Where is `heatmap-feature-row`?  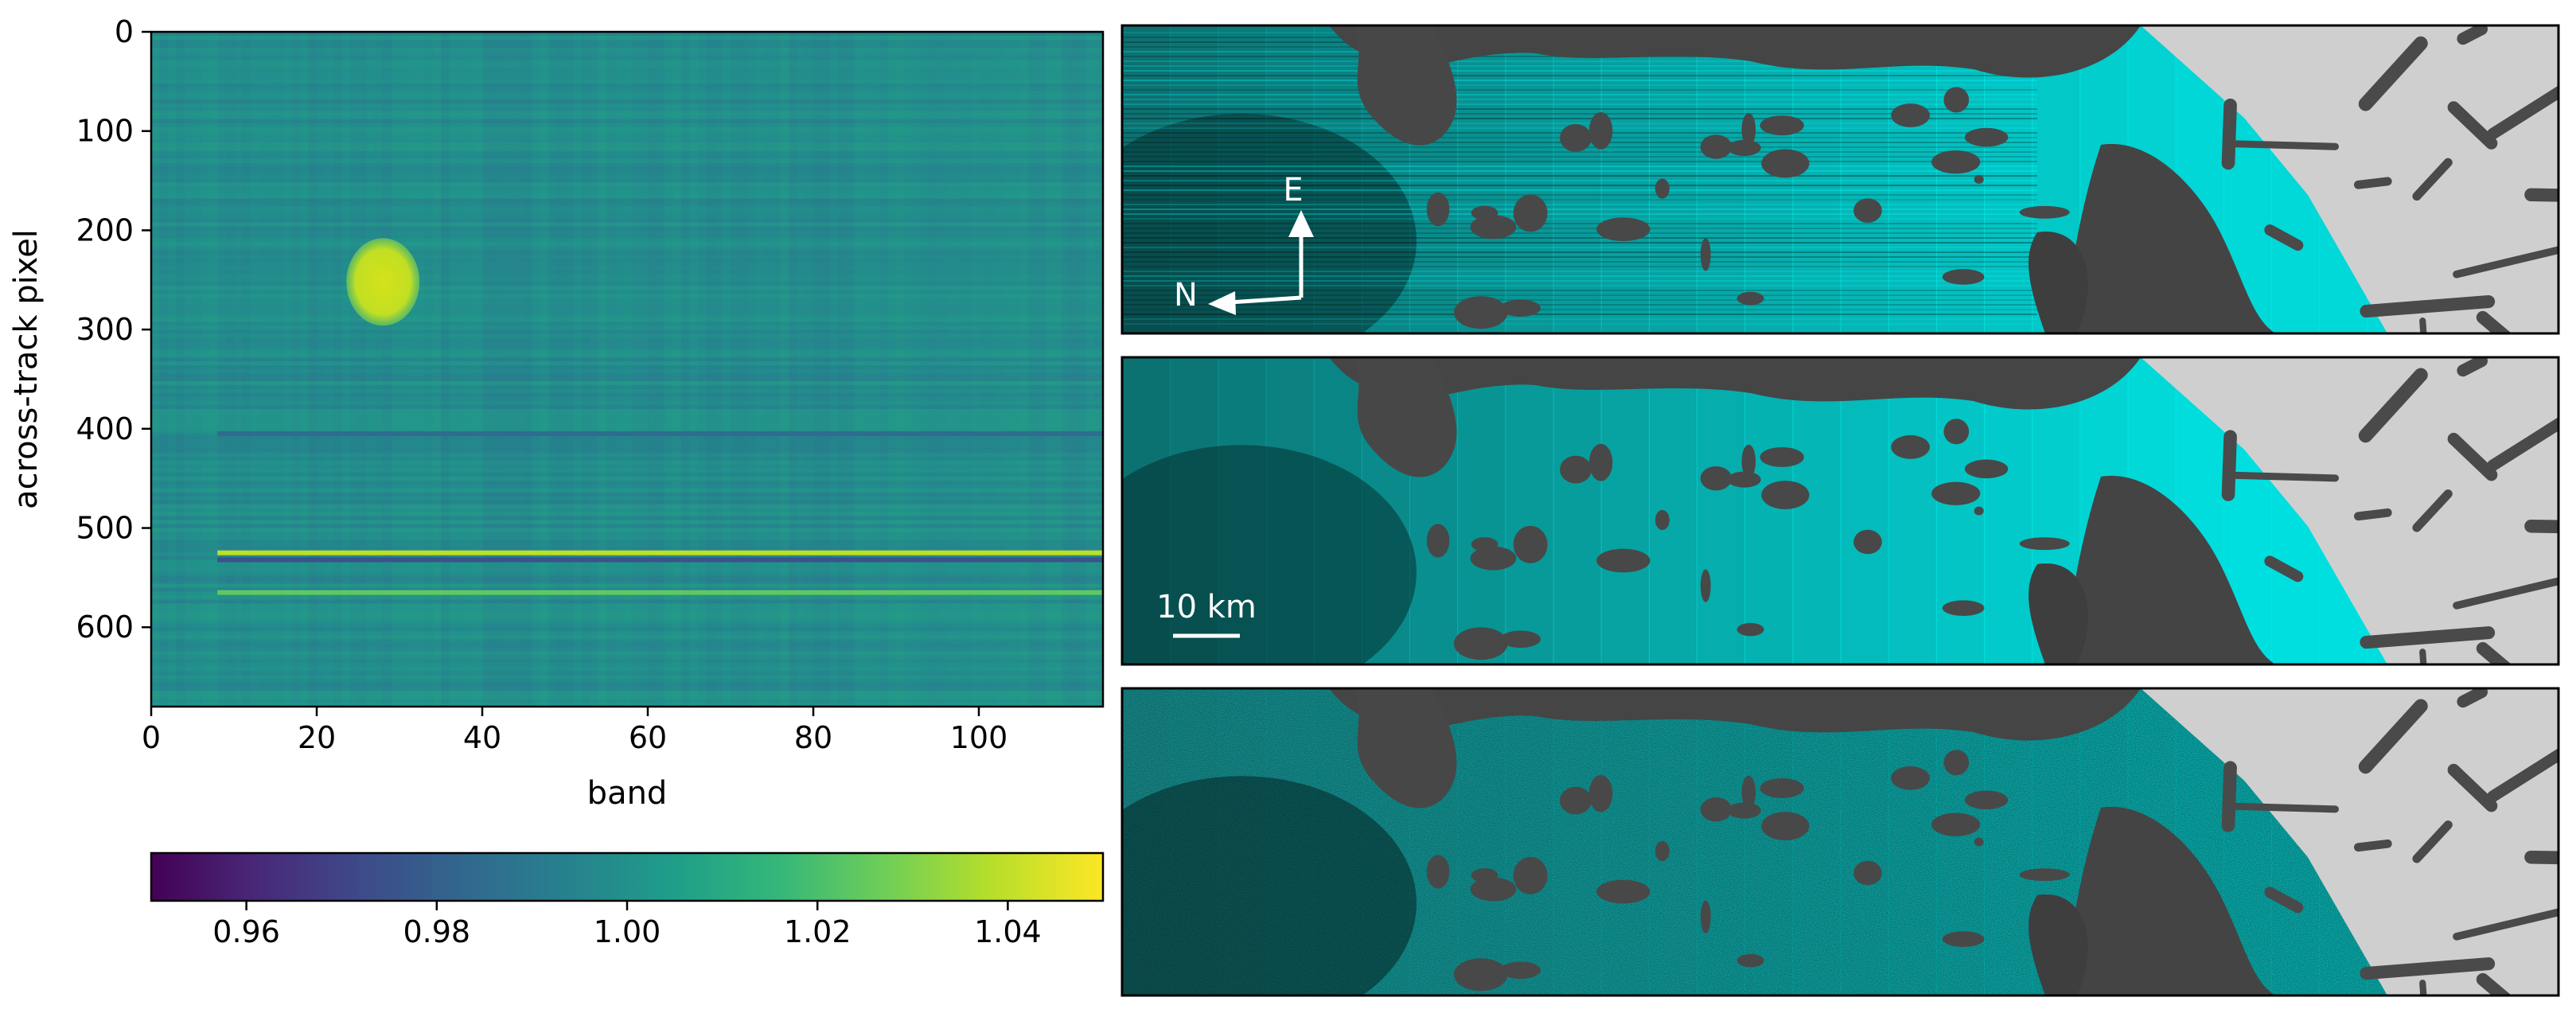 heatmap-feature-row is located at coordinates (660, 593).